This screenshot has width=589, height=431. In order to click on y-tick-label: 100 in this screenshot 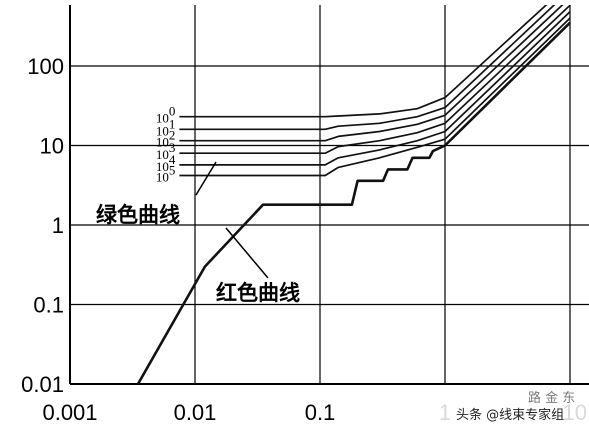, I will do `click(45, 66)`.